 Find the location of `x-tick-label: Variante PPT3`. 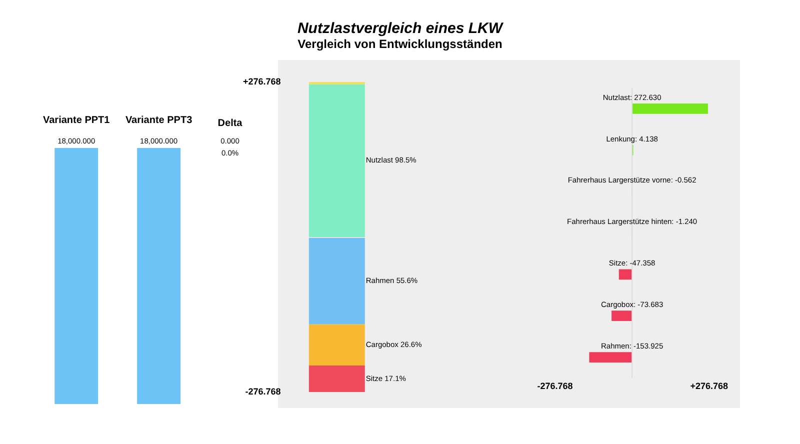

x-tick-label: Variante PPT3 is located at coordinates (159, 120).